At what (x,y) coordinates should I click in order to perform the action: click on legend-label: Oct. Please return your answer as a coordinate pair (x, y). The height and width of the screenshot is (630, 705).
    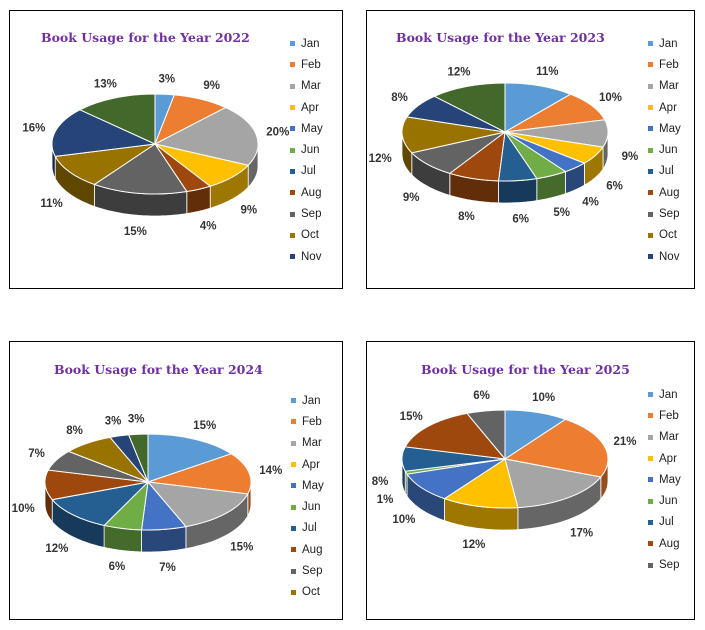
    Looking at the image, I should click on (310, 235).